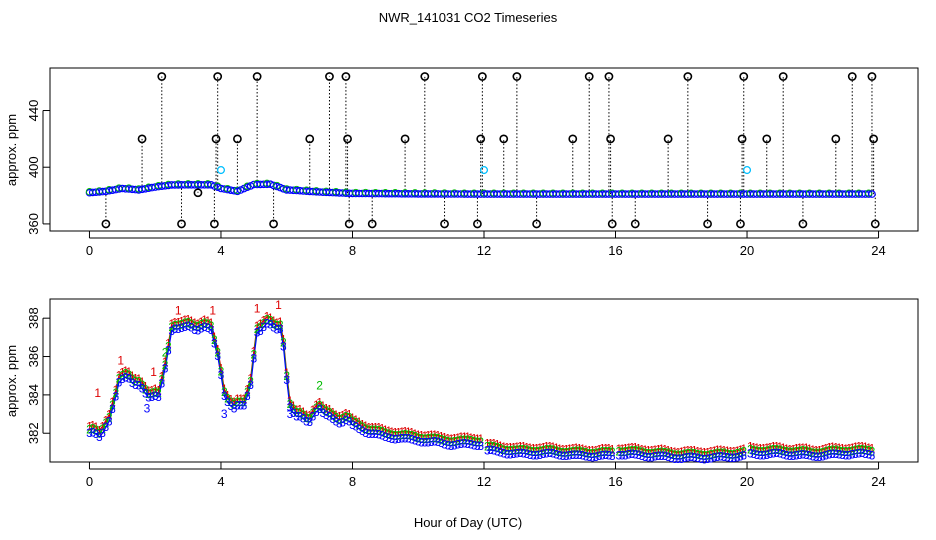 The width and height of the screenshot is (936, 540). Describe the element at coordinates (747, 170) in the screenshot. I see `reference-point` at that location.